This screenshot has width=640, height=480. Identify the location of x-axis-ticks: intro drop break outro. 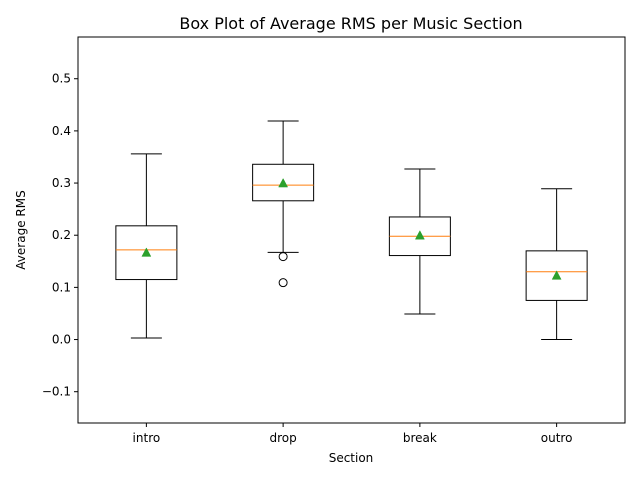
(353, 434).